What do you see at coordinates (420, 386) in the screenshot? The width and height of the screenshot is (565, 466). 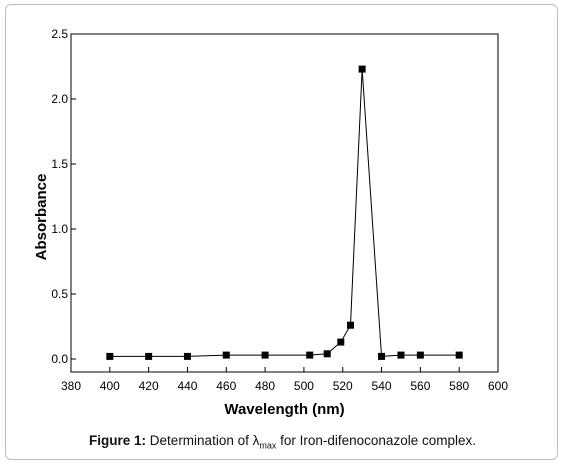 I see `x-tick-label: 560` at bounding box center [420, 386].